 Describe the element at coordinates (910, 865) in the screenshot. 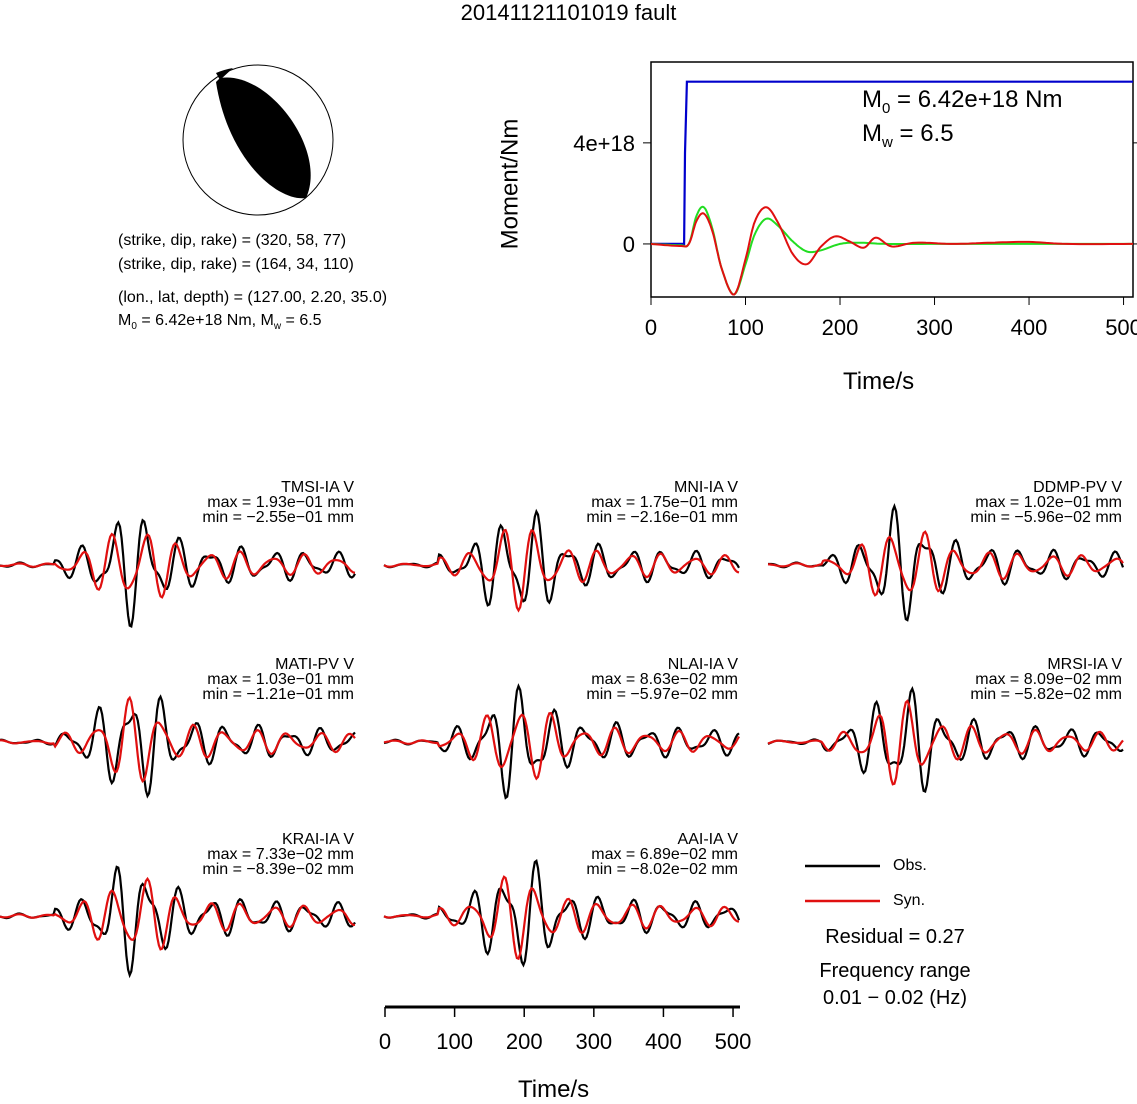

I see `legend-obs-label: Obs.` at that location.